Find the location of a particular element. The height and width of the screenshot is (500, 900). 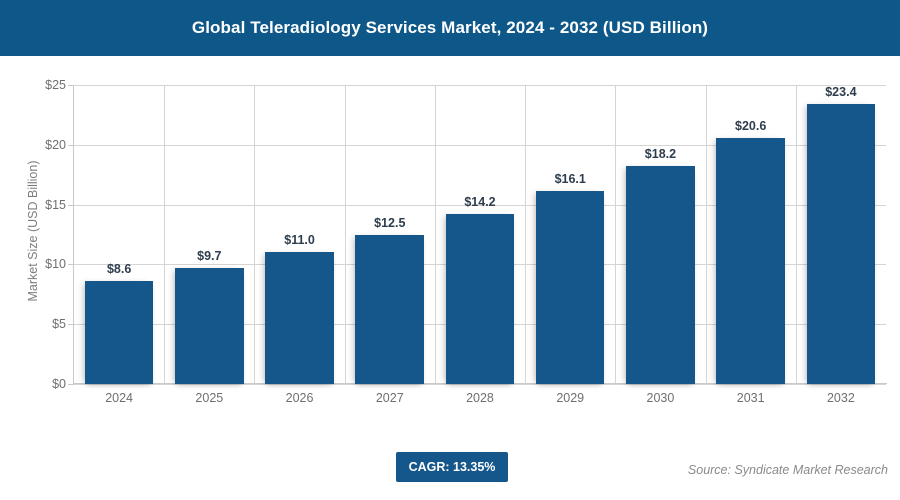

y-axis-tick-label: $10 is located at coordinates (55, 264).